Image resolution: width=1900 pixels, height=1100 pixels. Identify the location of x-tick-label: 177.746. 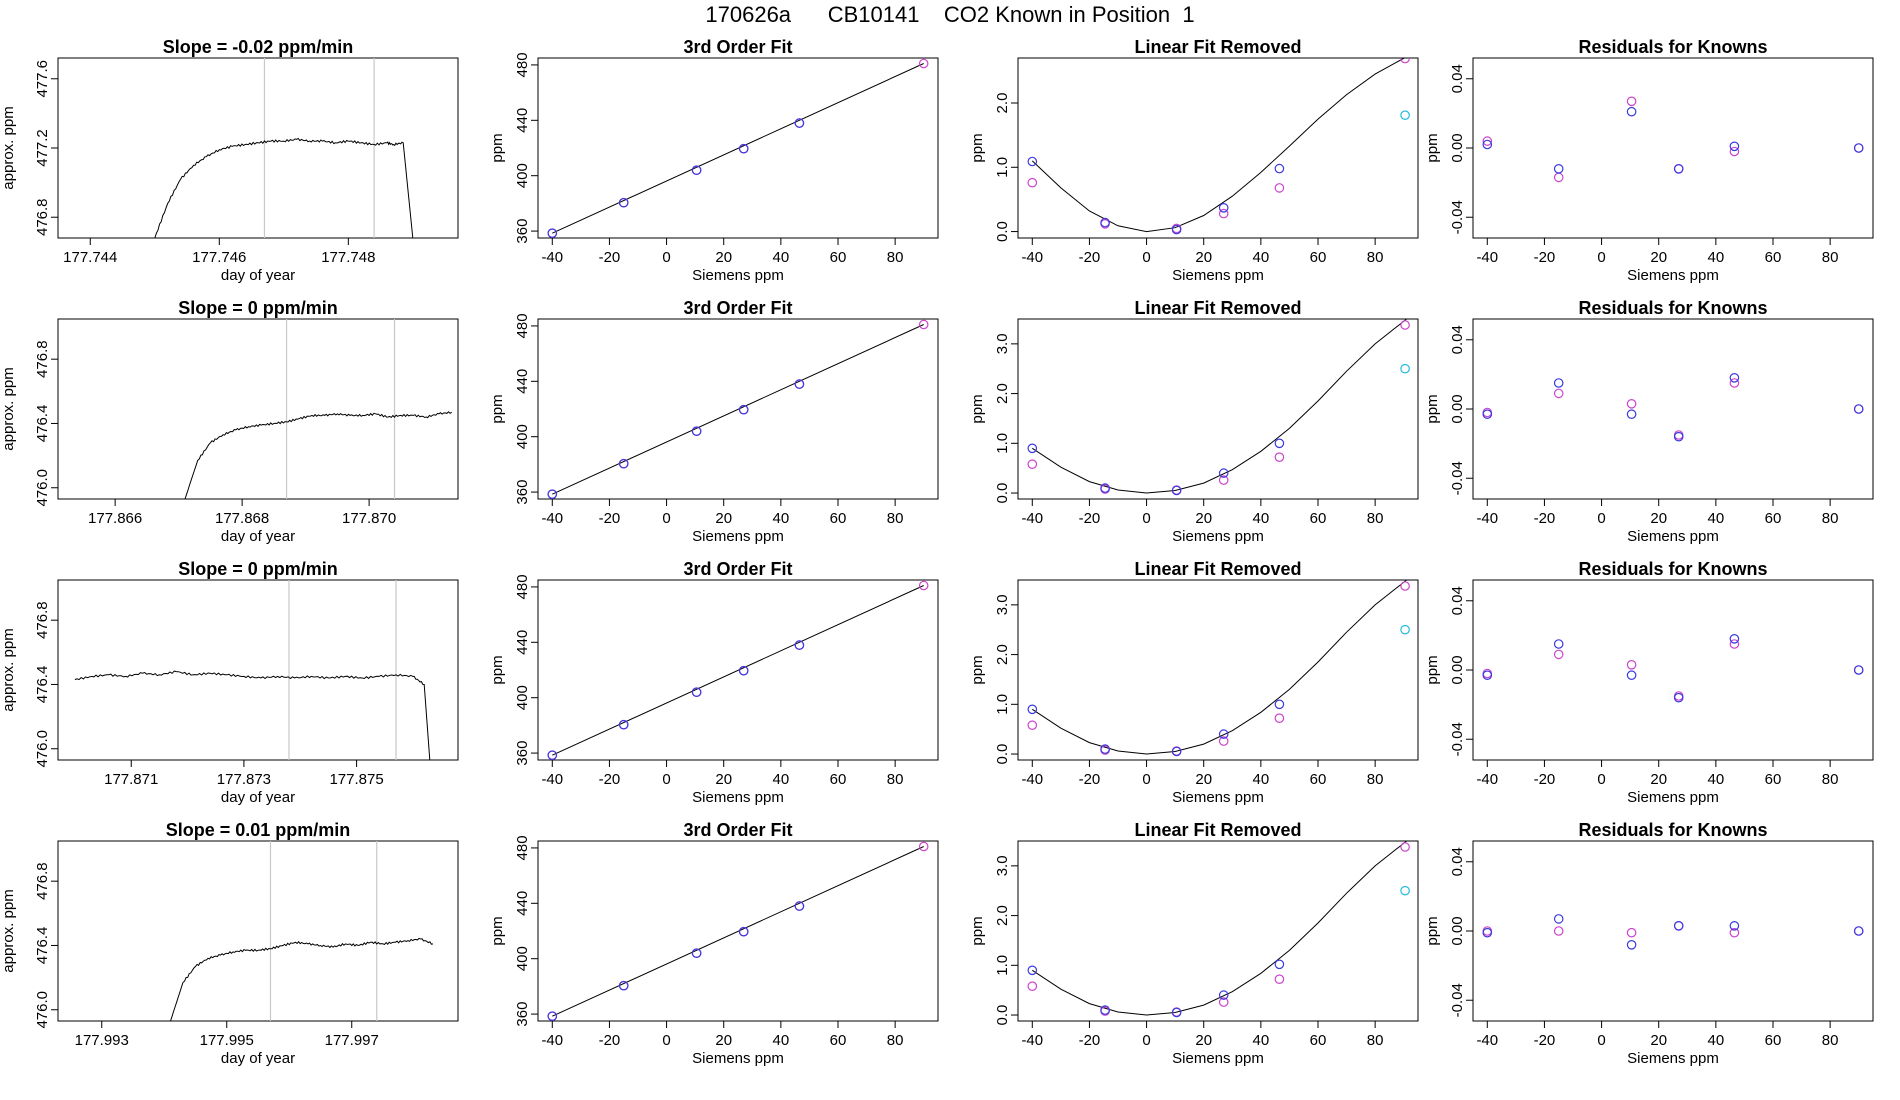
(219, 257).